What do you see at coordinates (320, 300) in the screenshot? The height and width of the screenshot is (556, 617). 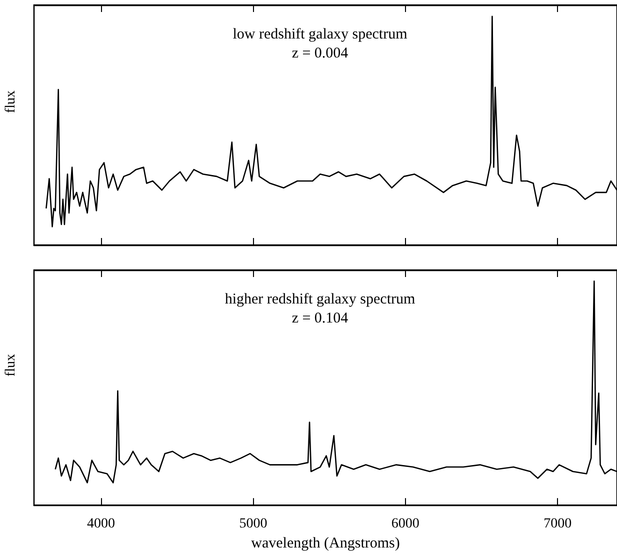 I see `annotation: higher redshift galaxy spectrum` at bounding box center [320, 300].